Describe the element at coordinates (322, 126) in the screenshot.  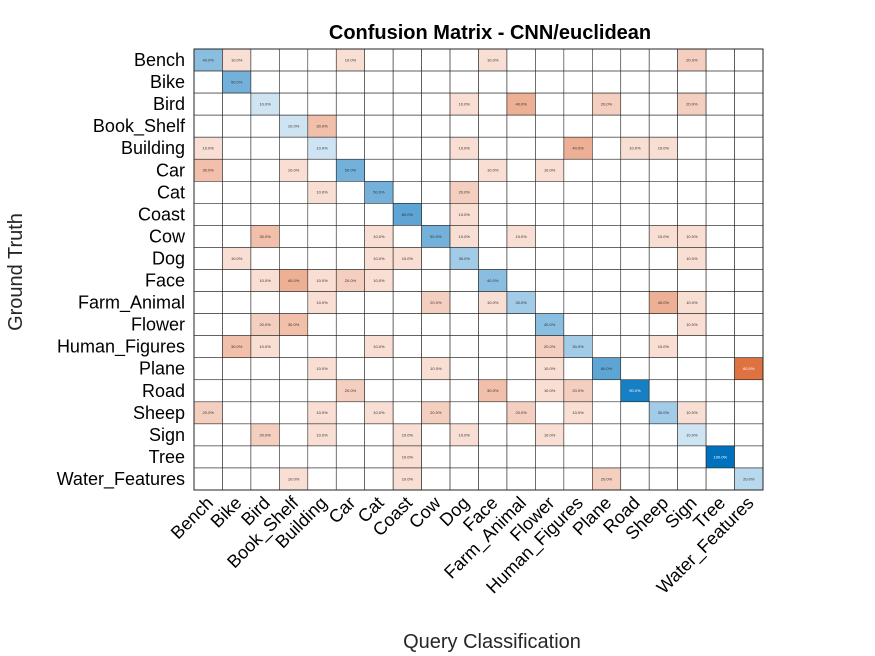
I see `cell-value-label: 30.0%` at that location.